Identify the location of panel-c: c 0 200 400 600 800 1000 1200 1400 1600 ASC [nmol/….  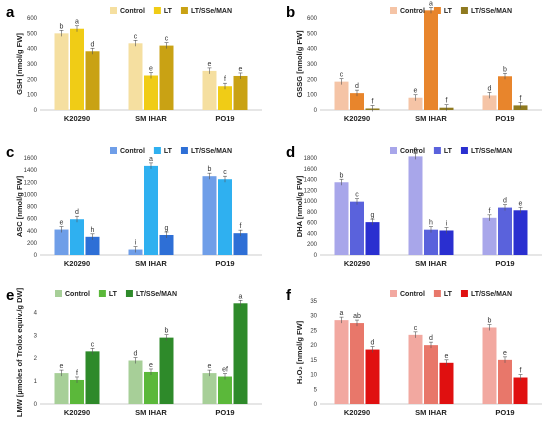
(134, 206).